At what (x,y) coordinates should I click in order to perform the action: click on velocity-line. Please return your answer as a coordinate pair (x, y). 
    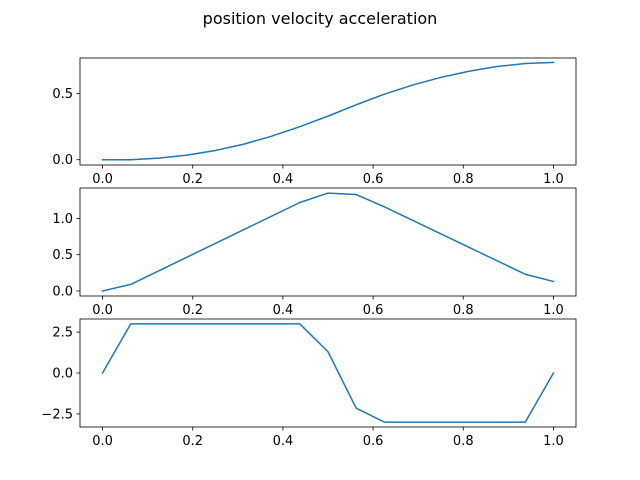
    Looking at the image, I should click on (328, 242).